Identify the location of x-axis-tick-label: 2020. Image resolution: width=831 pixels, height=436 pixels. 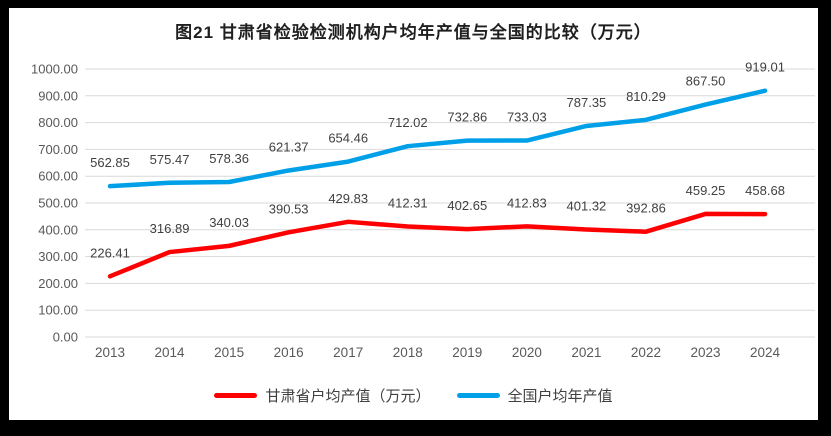
(527, 352).